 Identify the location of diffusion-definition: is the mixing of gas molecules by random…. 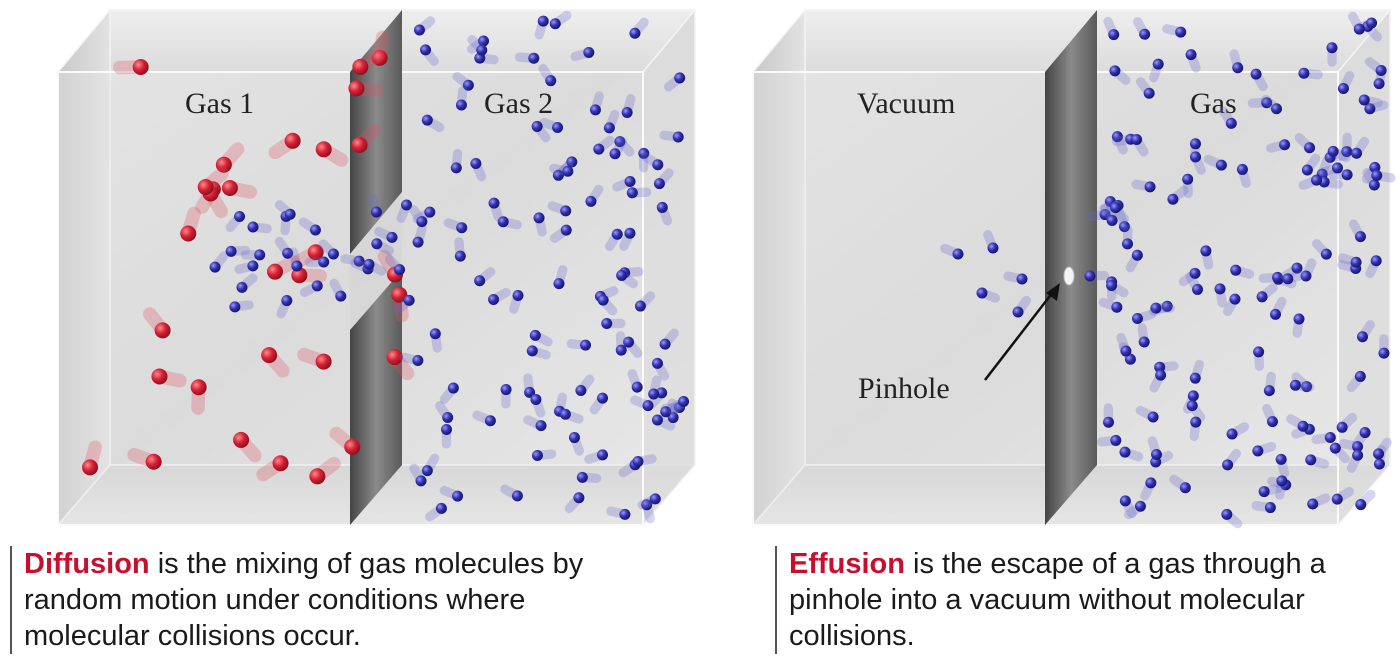
(304, 600).